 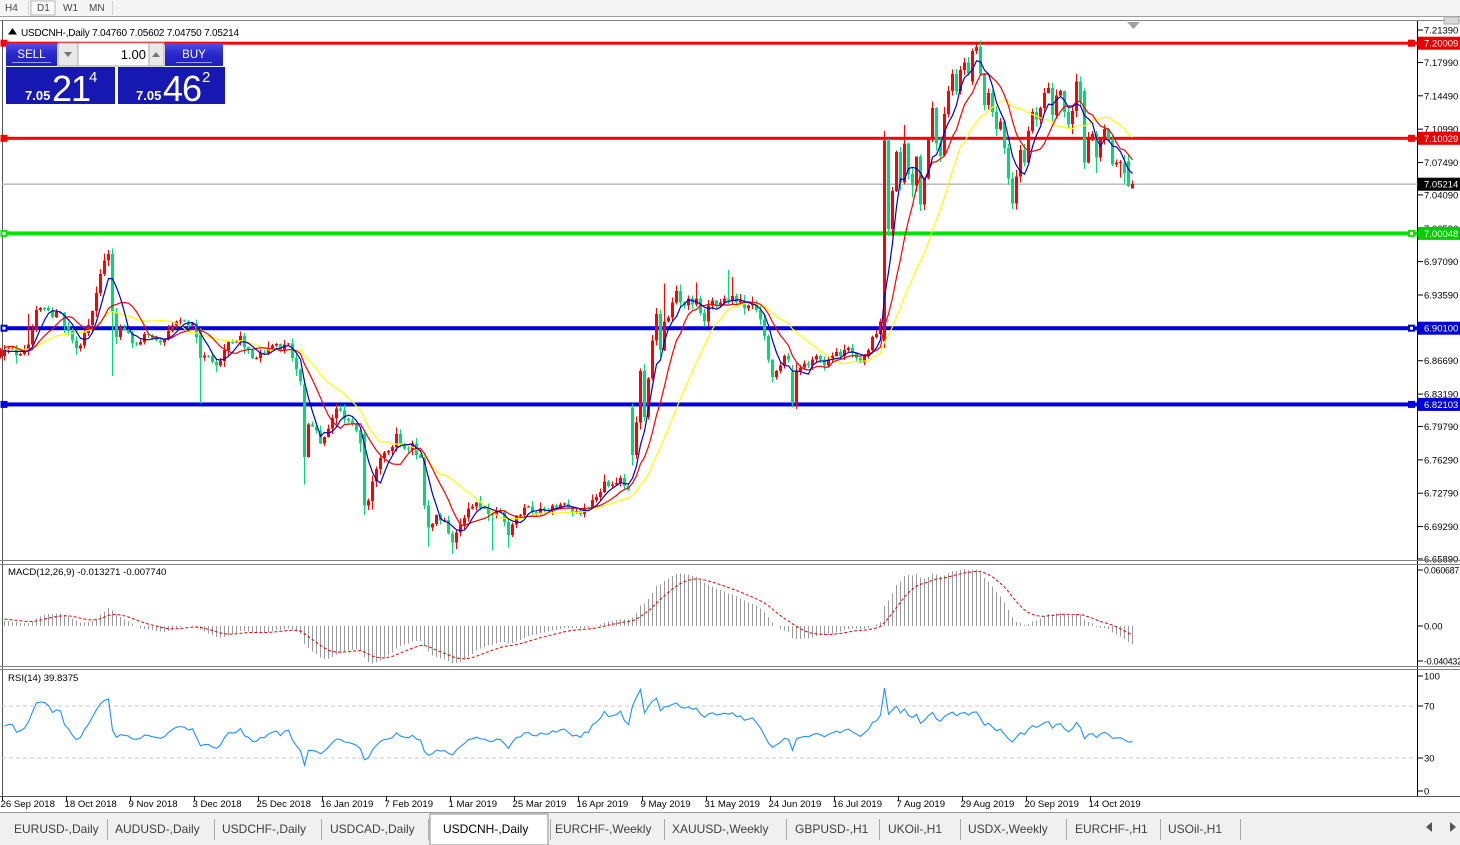 What do you see at coordinates (1441, 163) in the screenshot?
I see `svg-text: 7.07490` at bounding box center [1441, 163].